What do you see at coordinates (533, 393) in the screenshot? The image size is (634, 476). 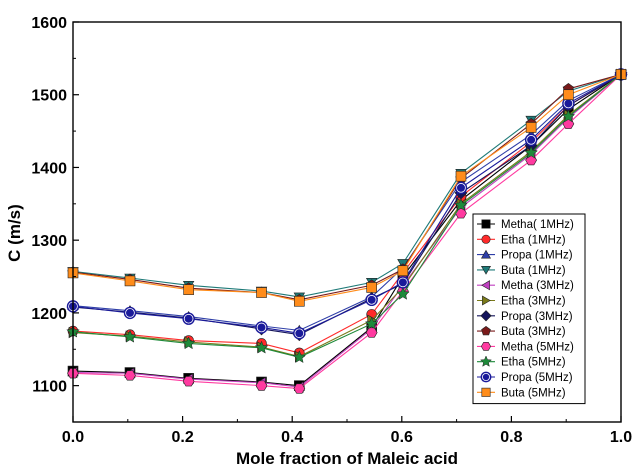 I see `legend-label: Buta (5MHz)` at bounding box center [533, 393].